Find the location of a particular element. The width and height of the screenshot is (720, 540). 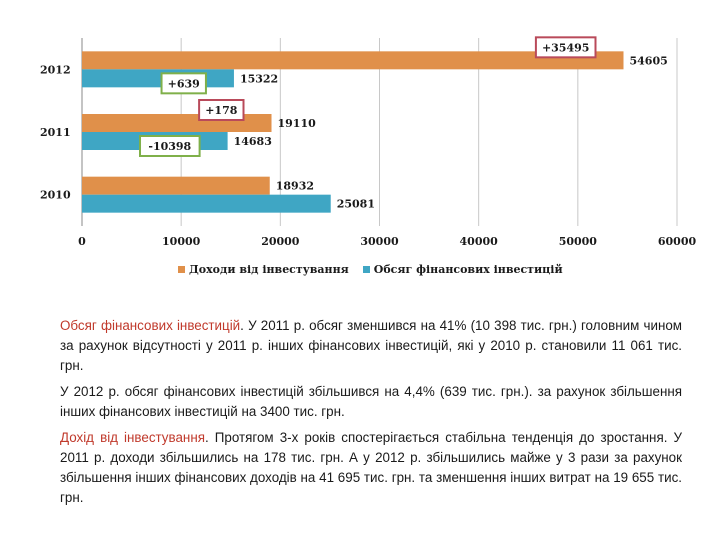

callout-3: -10398 is located at coordinates (170, 146).